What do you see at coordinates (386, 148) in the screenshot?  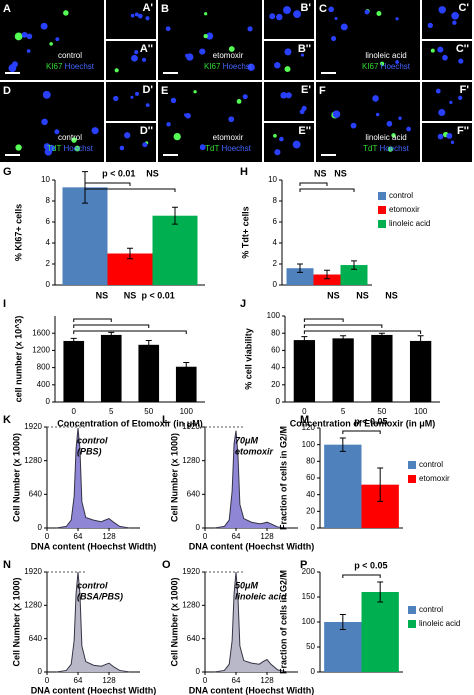 I see `stain-label: TdT Hoechst` at bounding box center [386, 148].